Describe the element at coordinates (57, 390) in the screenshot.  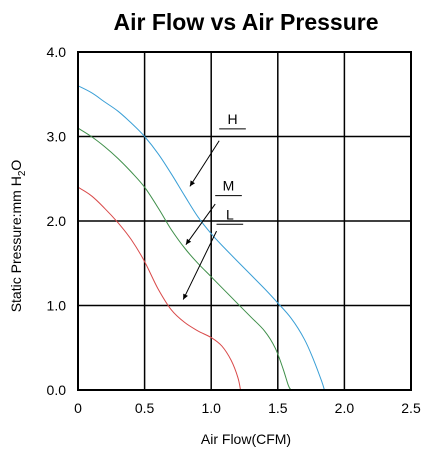
I see `y-tick-label: 0.0` at that location.